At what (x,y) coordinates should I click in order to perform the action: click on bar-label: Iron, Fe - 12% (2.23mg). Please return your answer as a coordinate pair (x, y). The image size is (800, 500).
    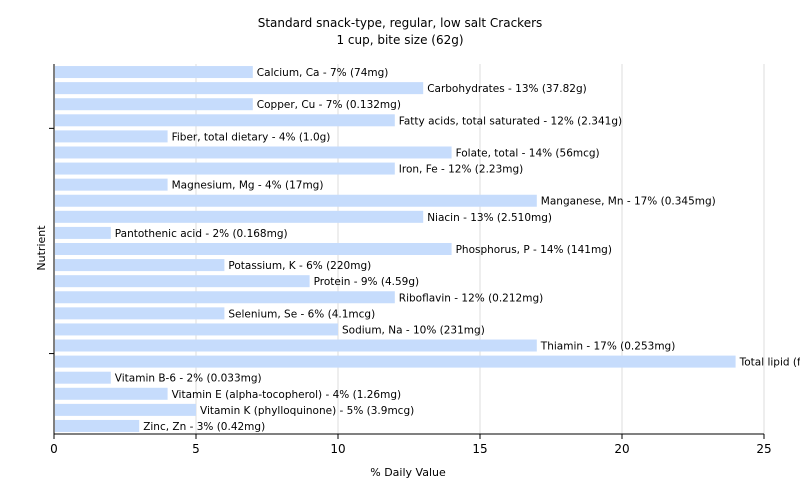
    Looking at the image, I should click on (461, 170).